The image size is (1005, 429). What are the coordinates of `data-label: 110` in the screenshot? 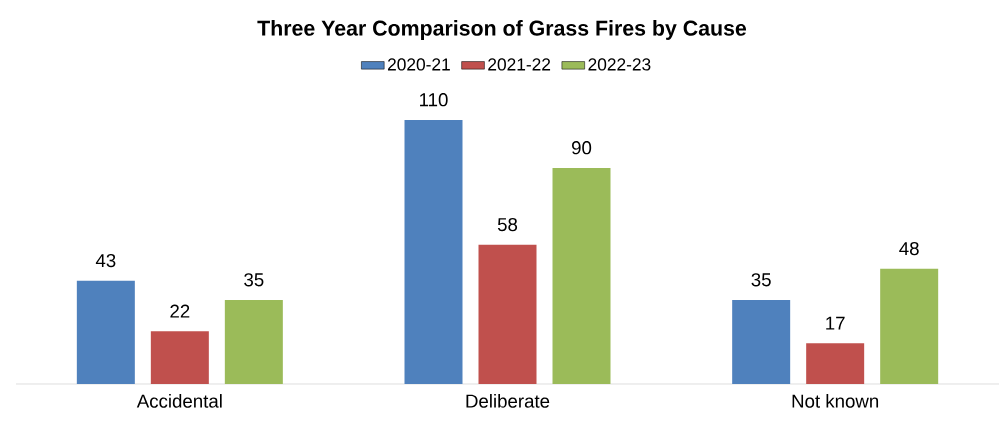 It's located at (434, 100).